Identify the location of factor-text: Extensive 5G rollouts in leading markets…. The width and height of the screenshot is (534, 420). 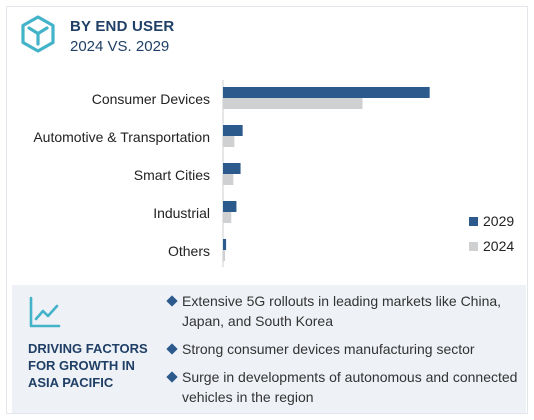
(342, 311).